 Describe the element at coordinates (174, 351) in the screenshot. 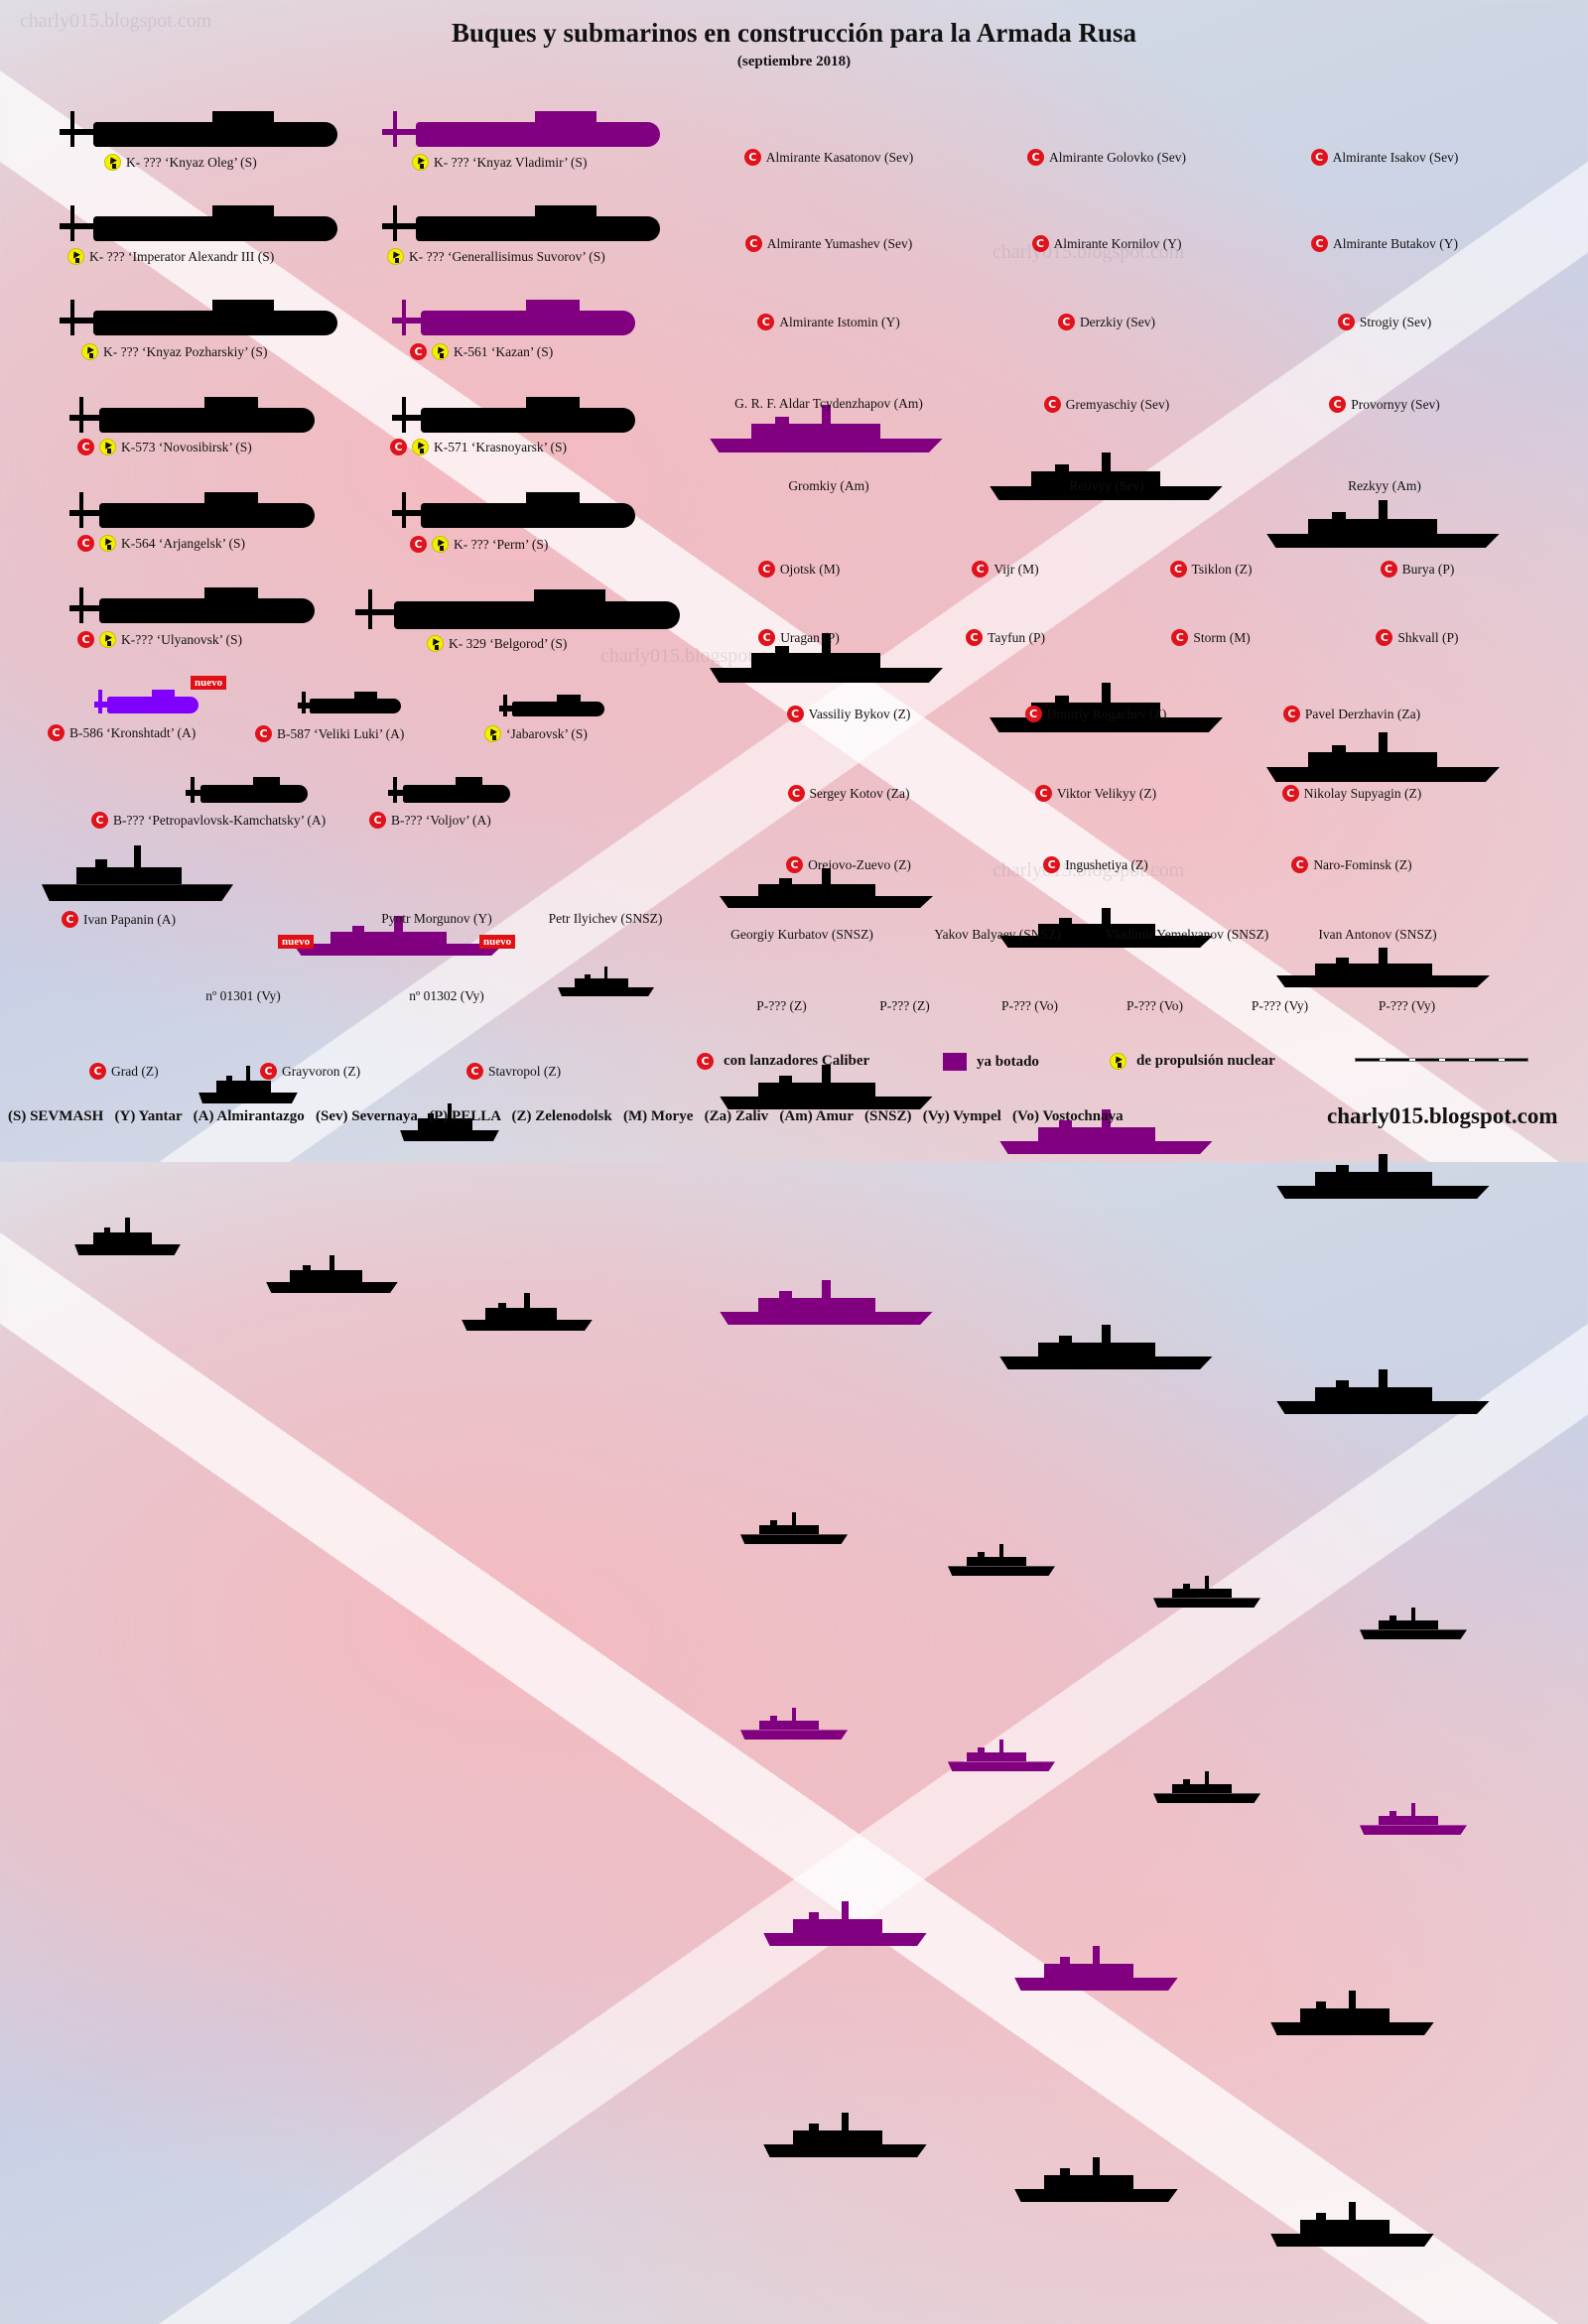

I see `vessel-label: K- ??? ‘Knyaz Pozharskiy’ (S)` at that location.